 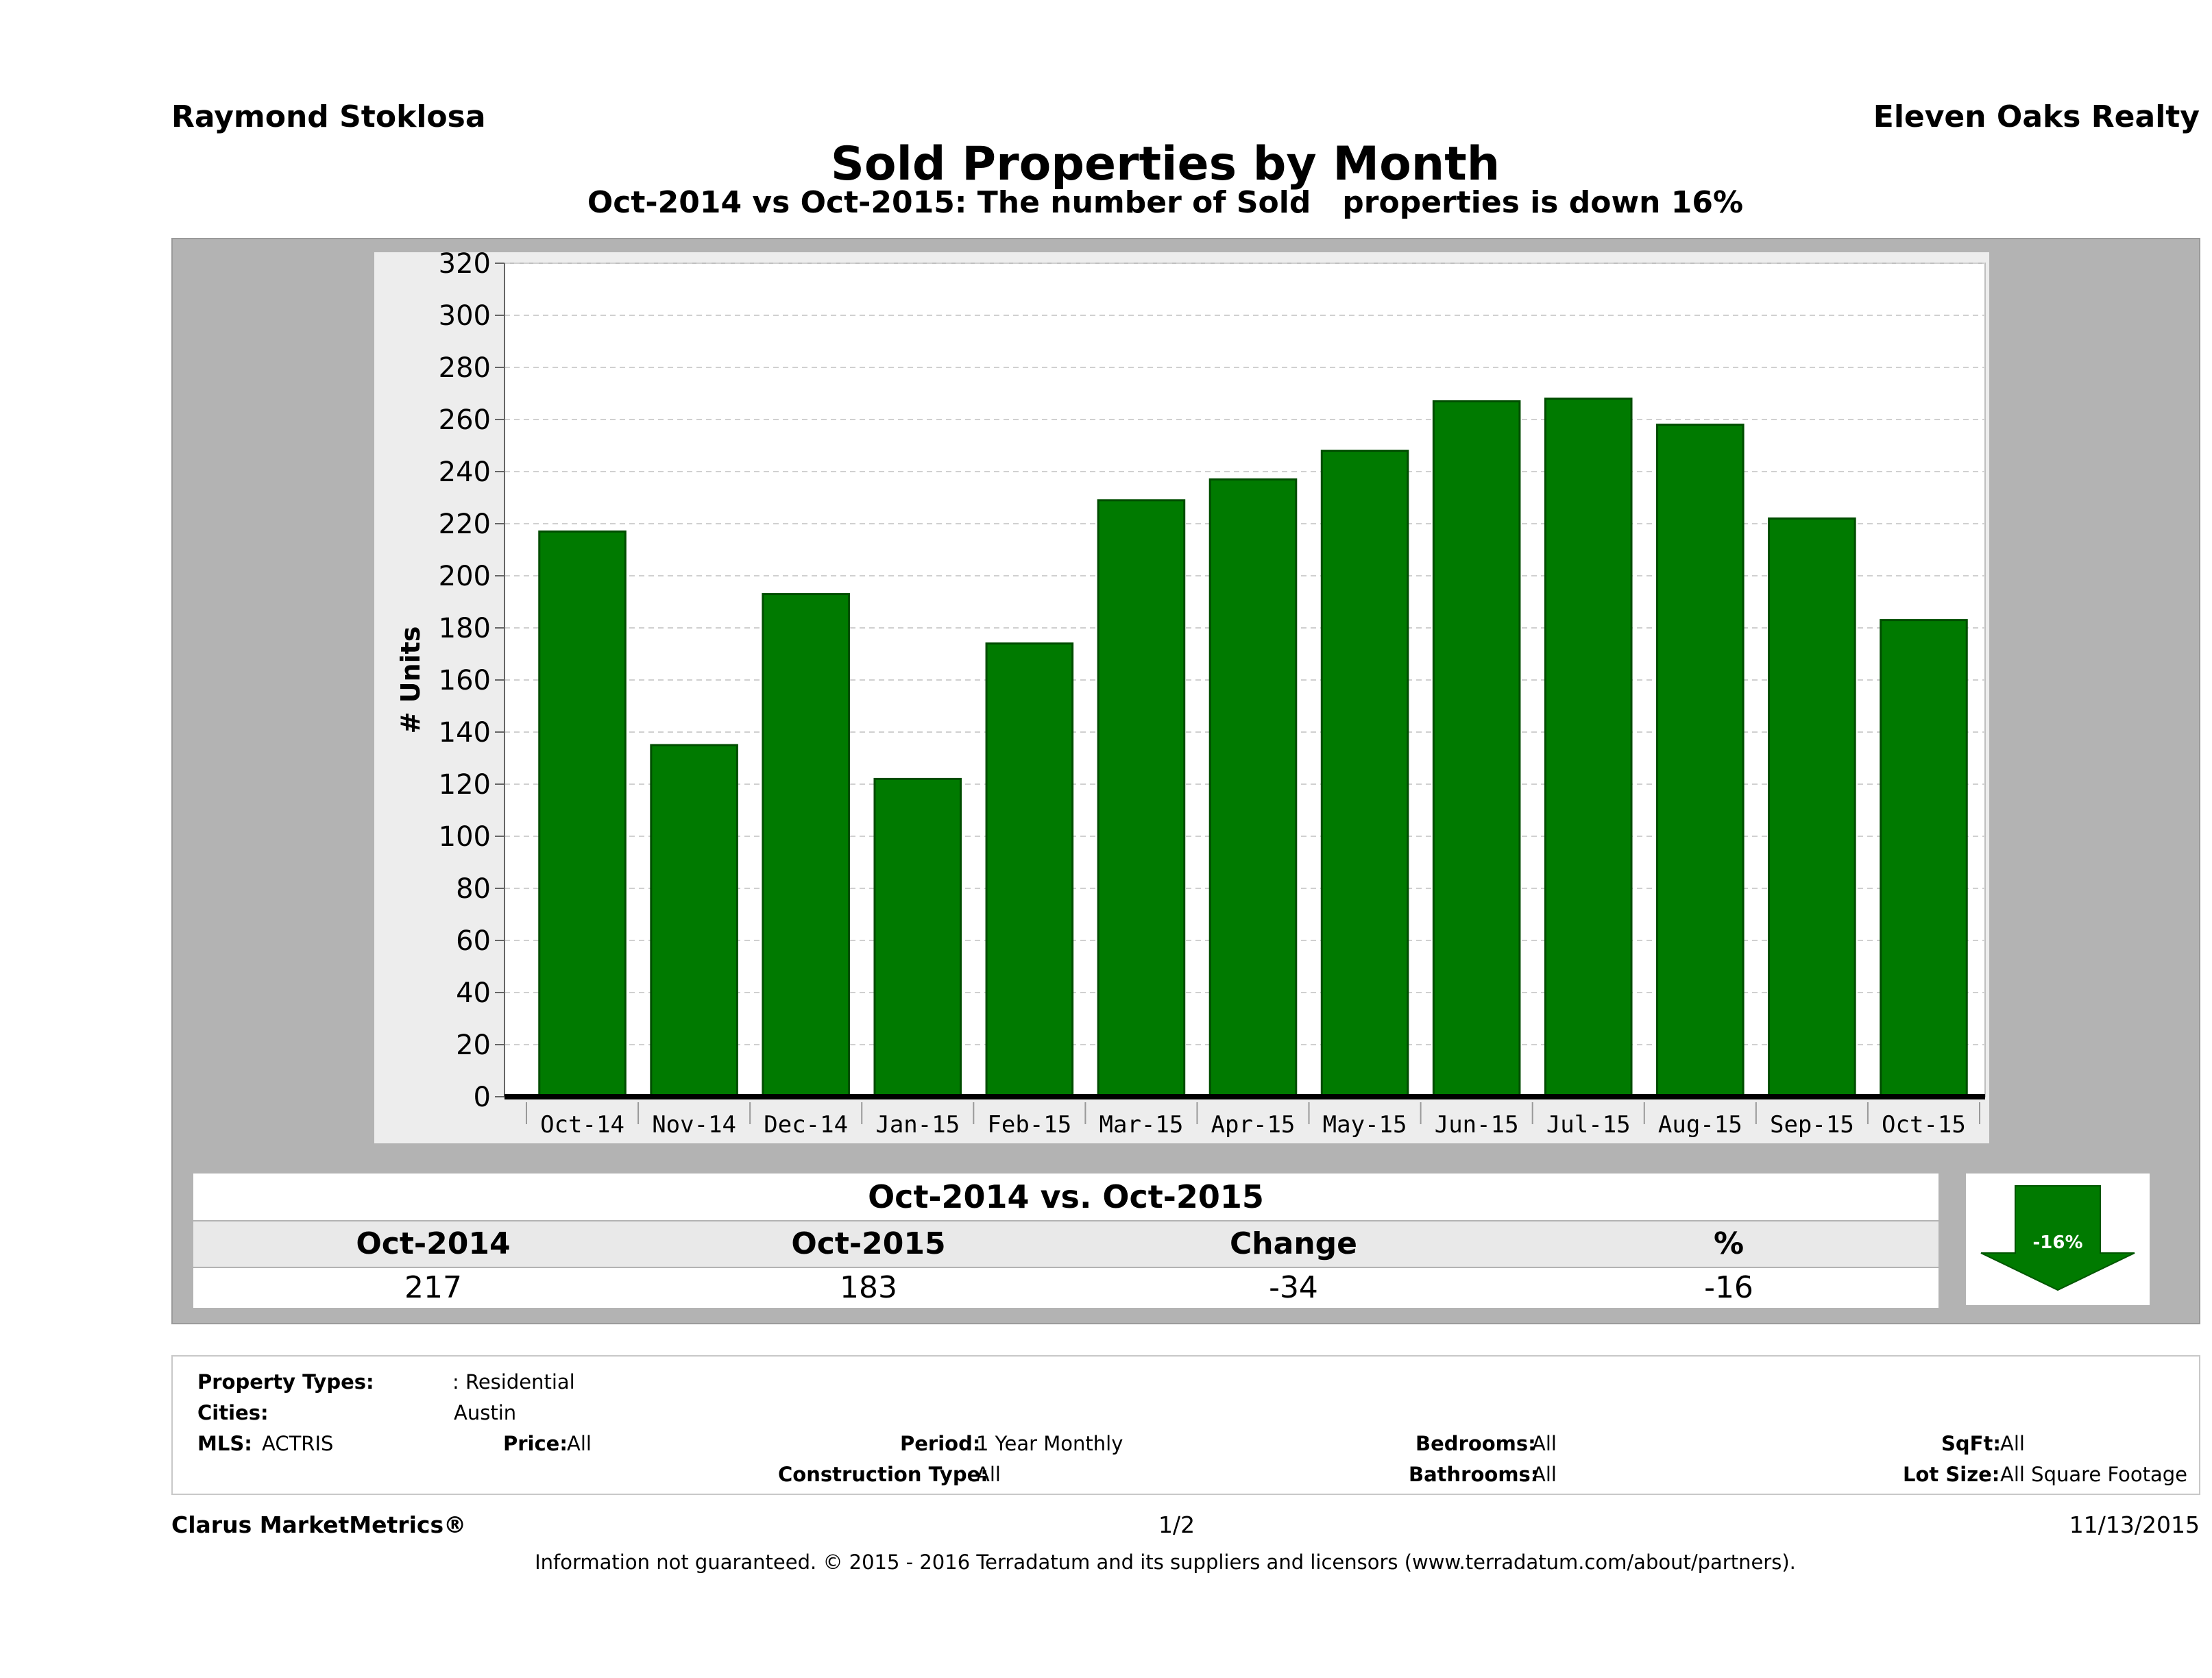 I want to click on down-arrow-icon: -16%, so click(x=2057, y=1238).